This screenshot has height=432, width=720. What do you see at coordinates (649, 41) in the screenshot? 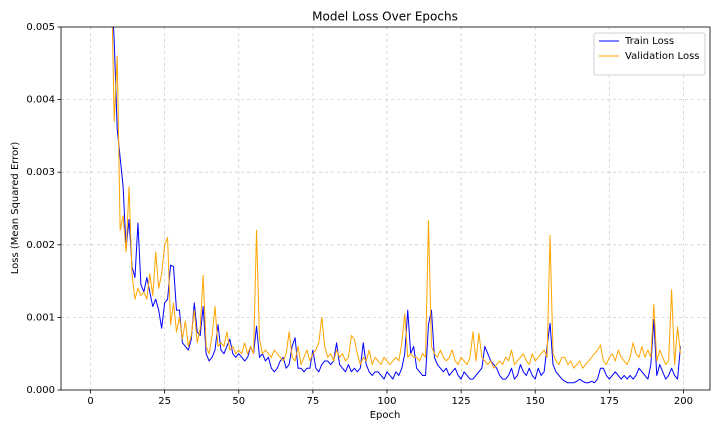
I see `legend-label: Train Loss` at bounding box center [649, 41].